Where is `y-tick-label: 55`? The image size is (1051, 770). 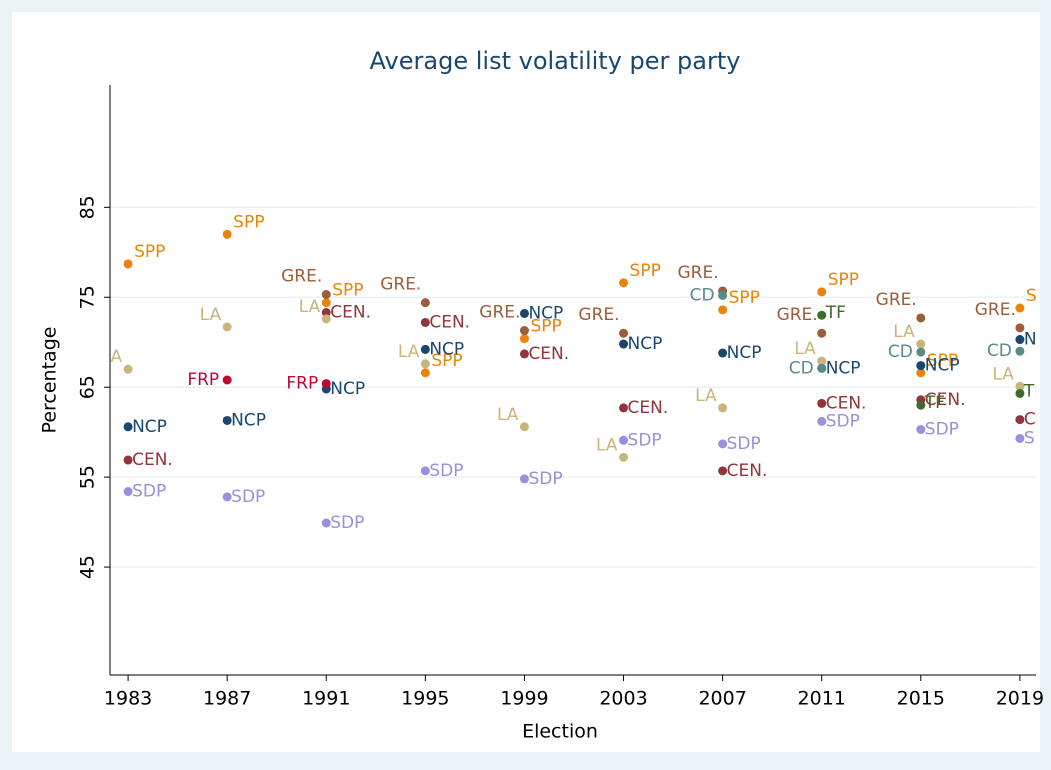 y-tick-label: 55 is located at coordinates (88, 477).